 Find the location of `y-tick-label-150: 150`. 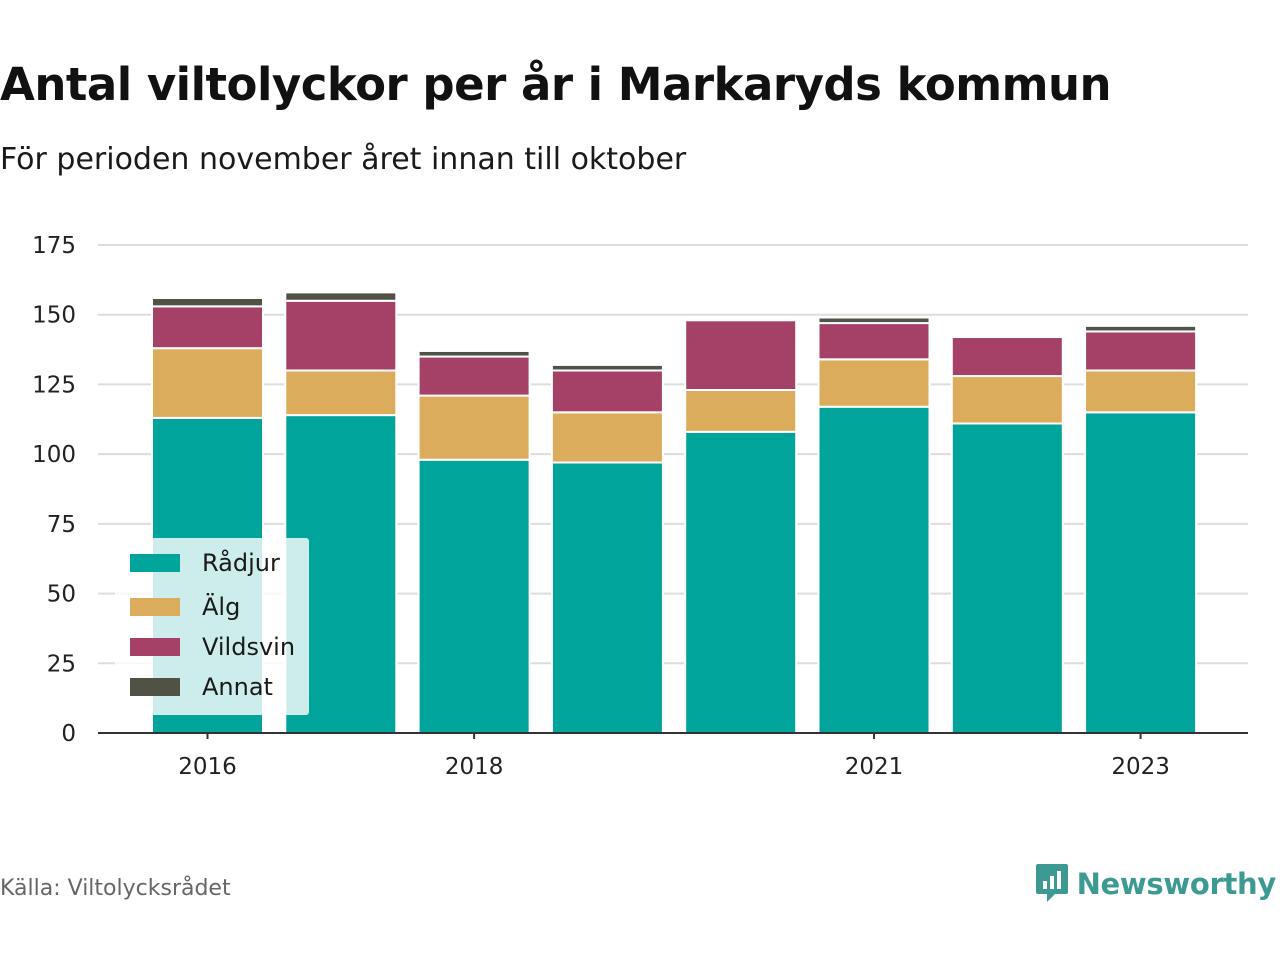

y-tick-label-150: 150 is located at coordinates (54, 316).